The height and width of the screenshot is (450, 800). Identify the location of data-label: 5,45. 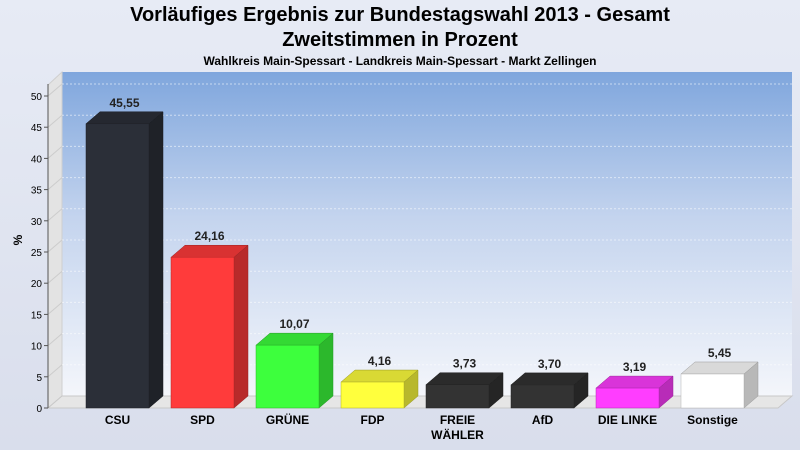
(720, 353).